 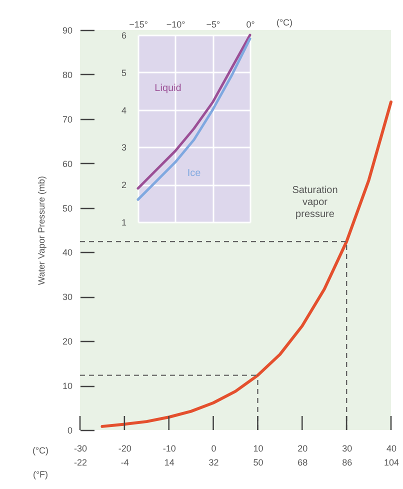 I want to click on x-tick-label: 10, so click(x=258, y=449).